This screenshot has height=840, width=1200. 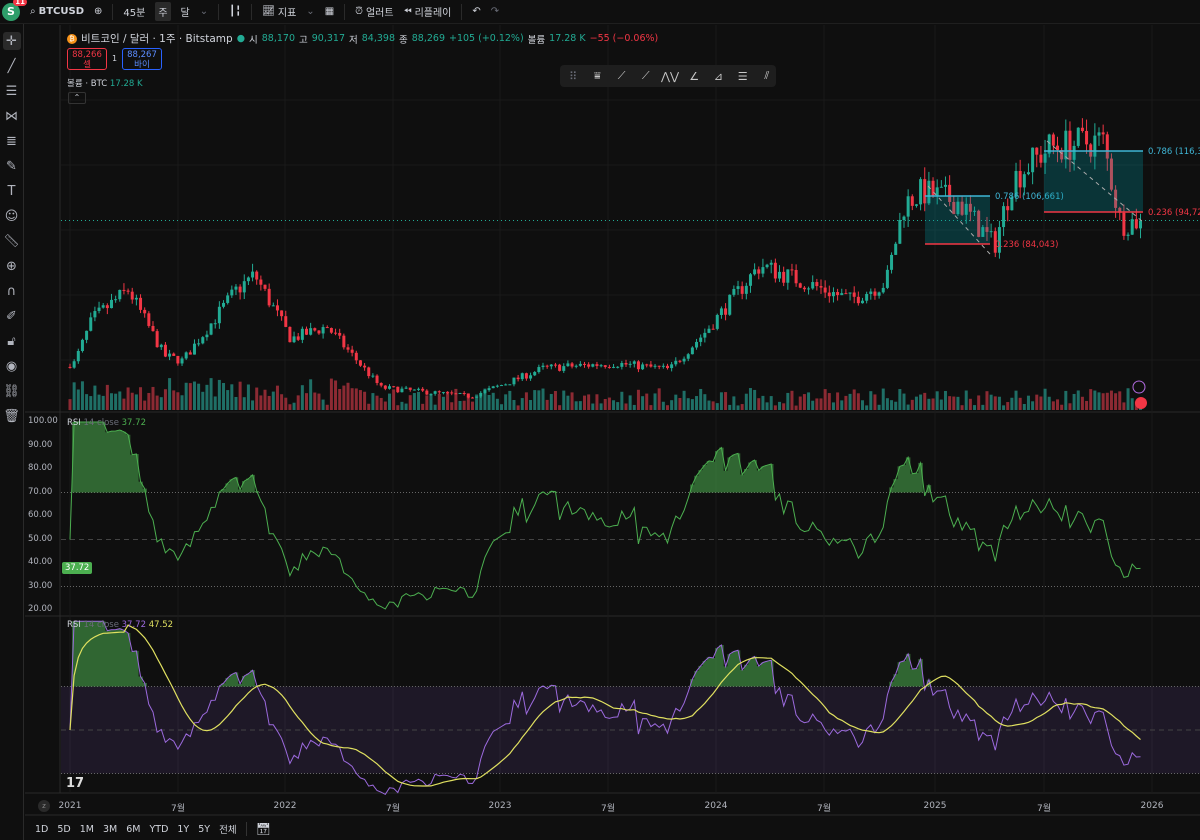 What do you see at coordinates (694, 76) in the screenshot?
I see `angle-icon: ∠` at bounding box center [694, 76].